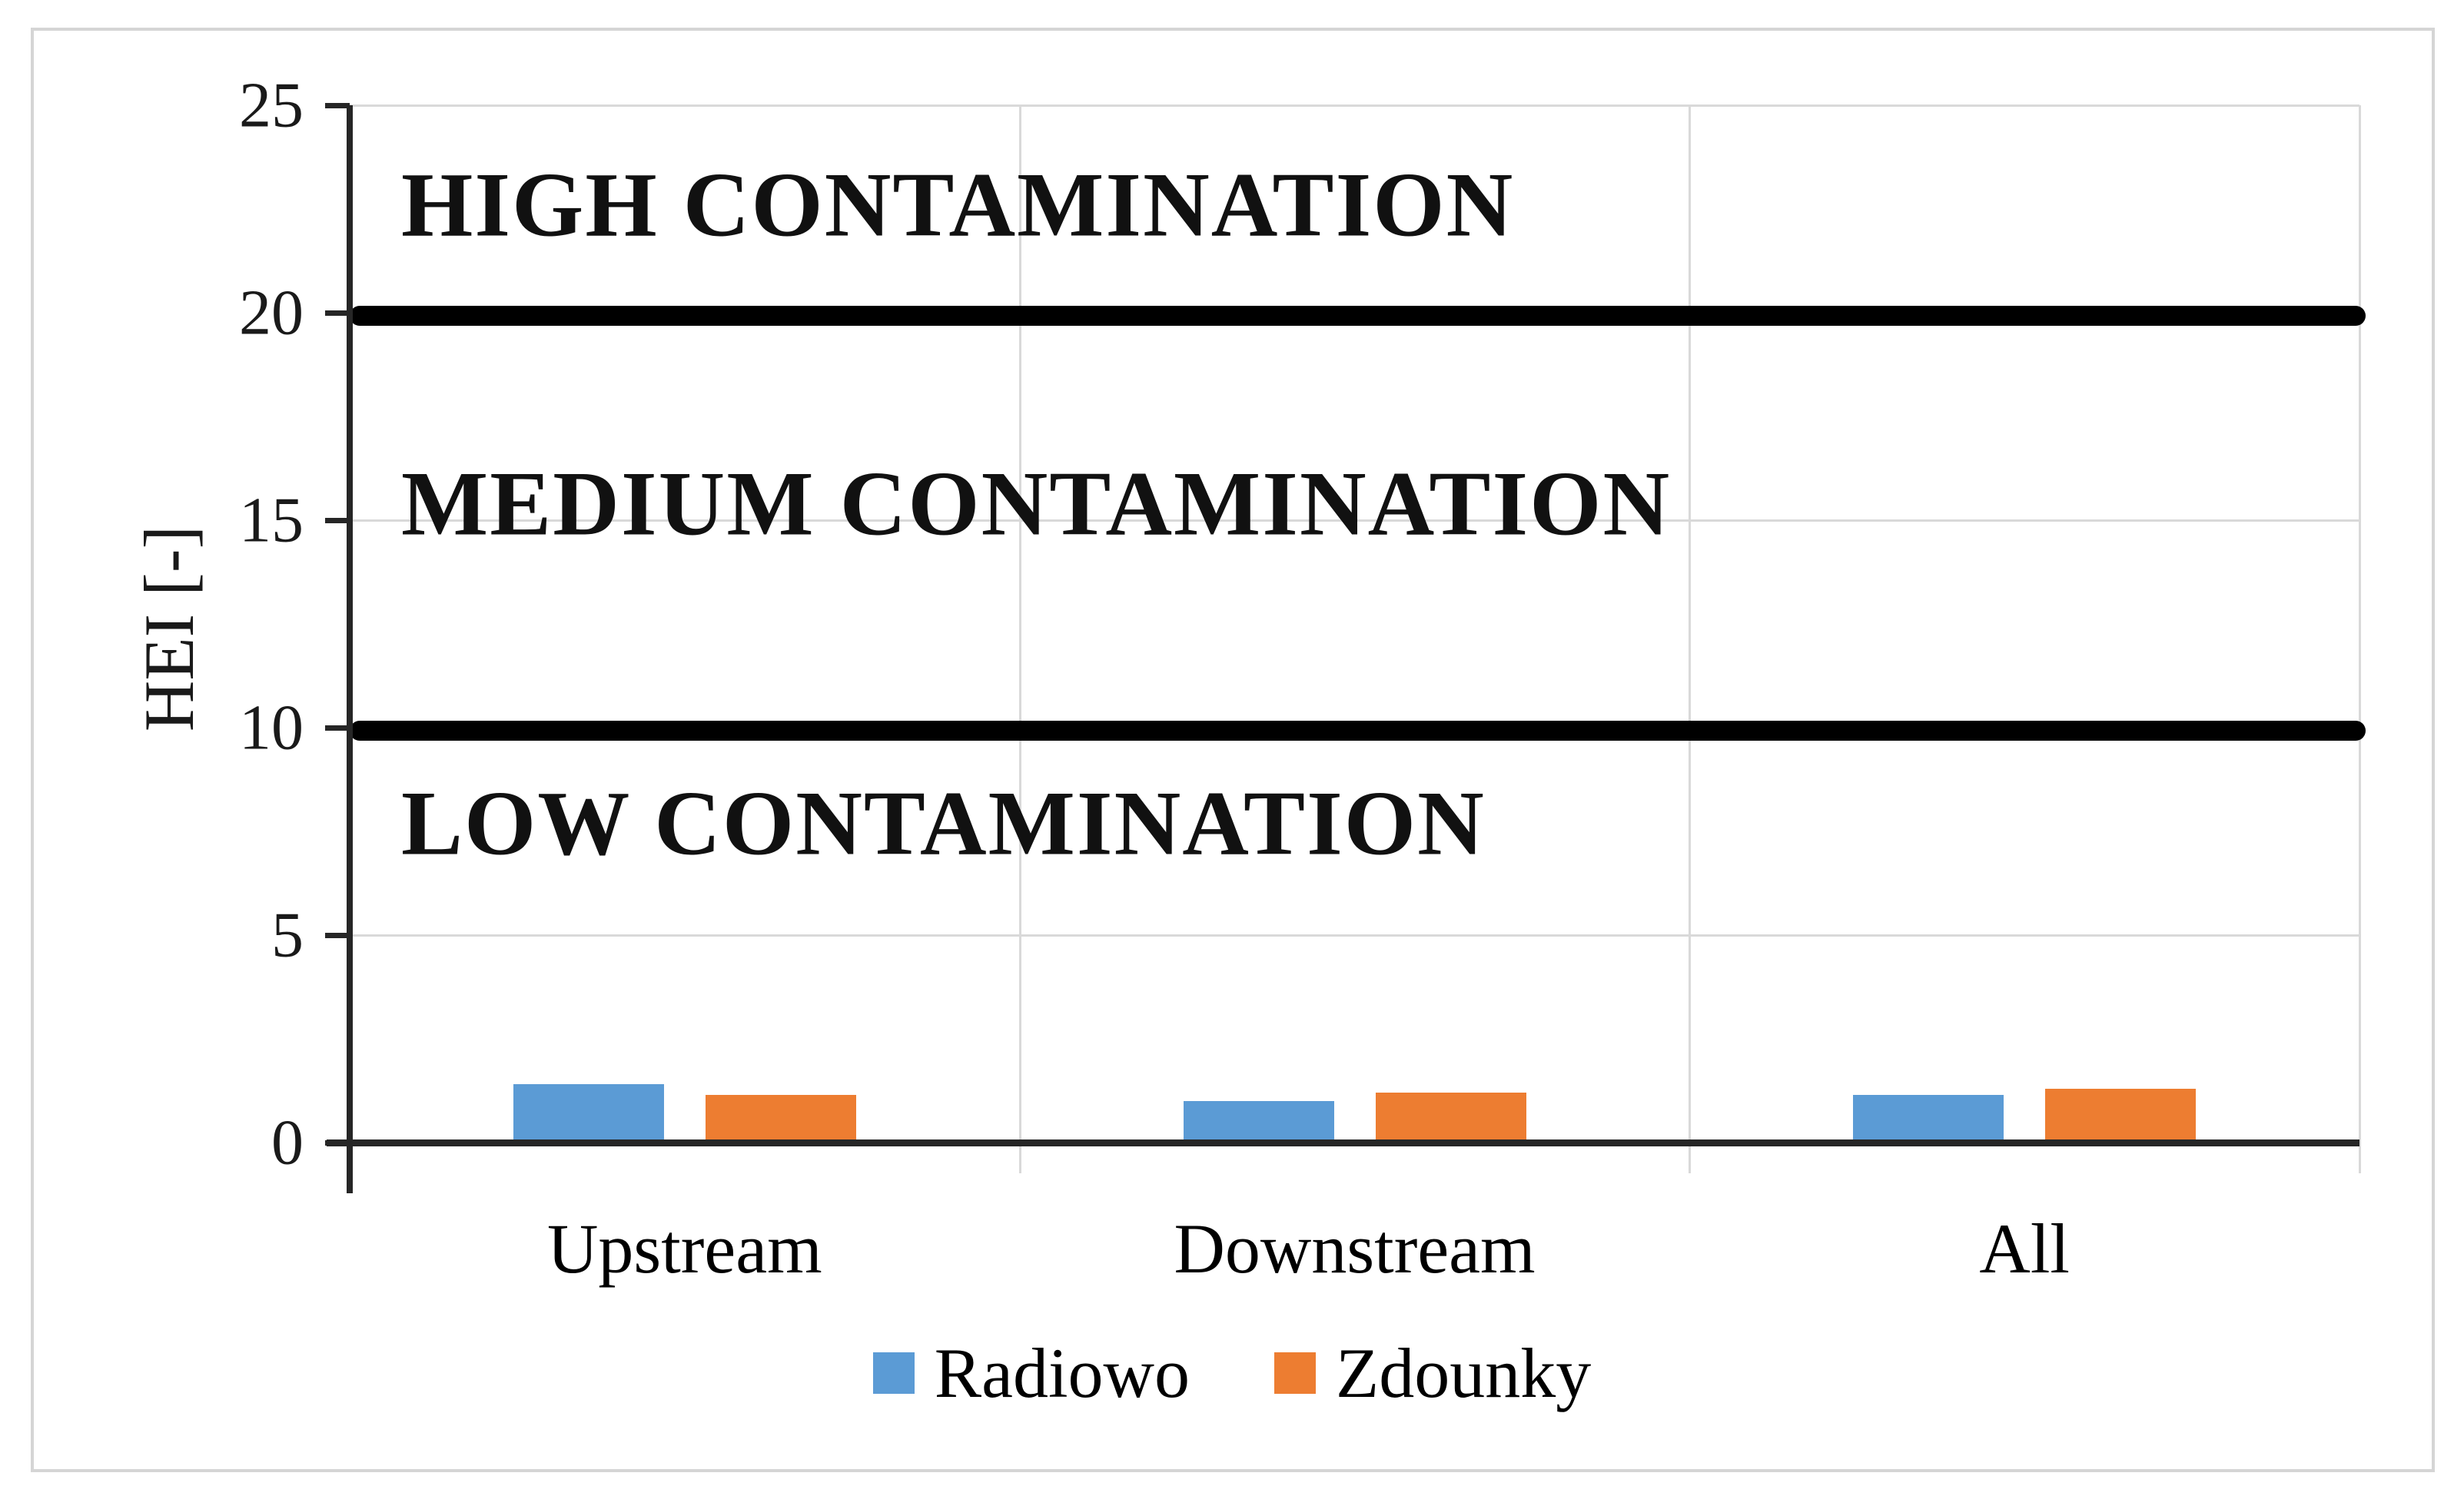 Image resolution: width=2464 pixels, height=1496 pixels. What do you see at coordinates (271, 520) in the screenshot?
I see `y-tick-label-15: 15` at bounding box center [271, 520].